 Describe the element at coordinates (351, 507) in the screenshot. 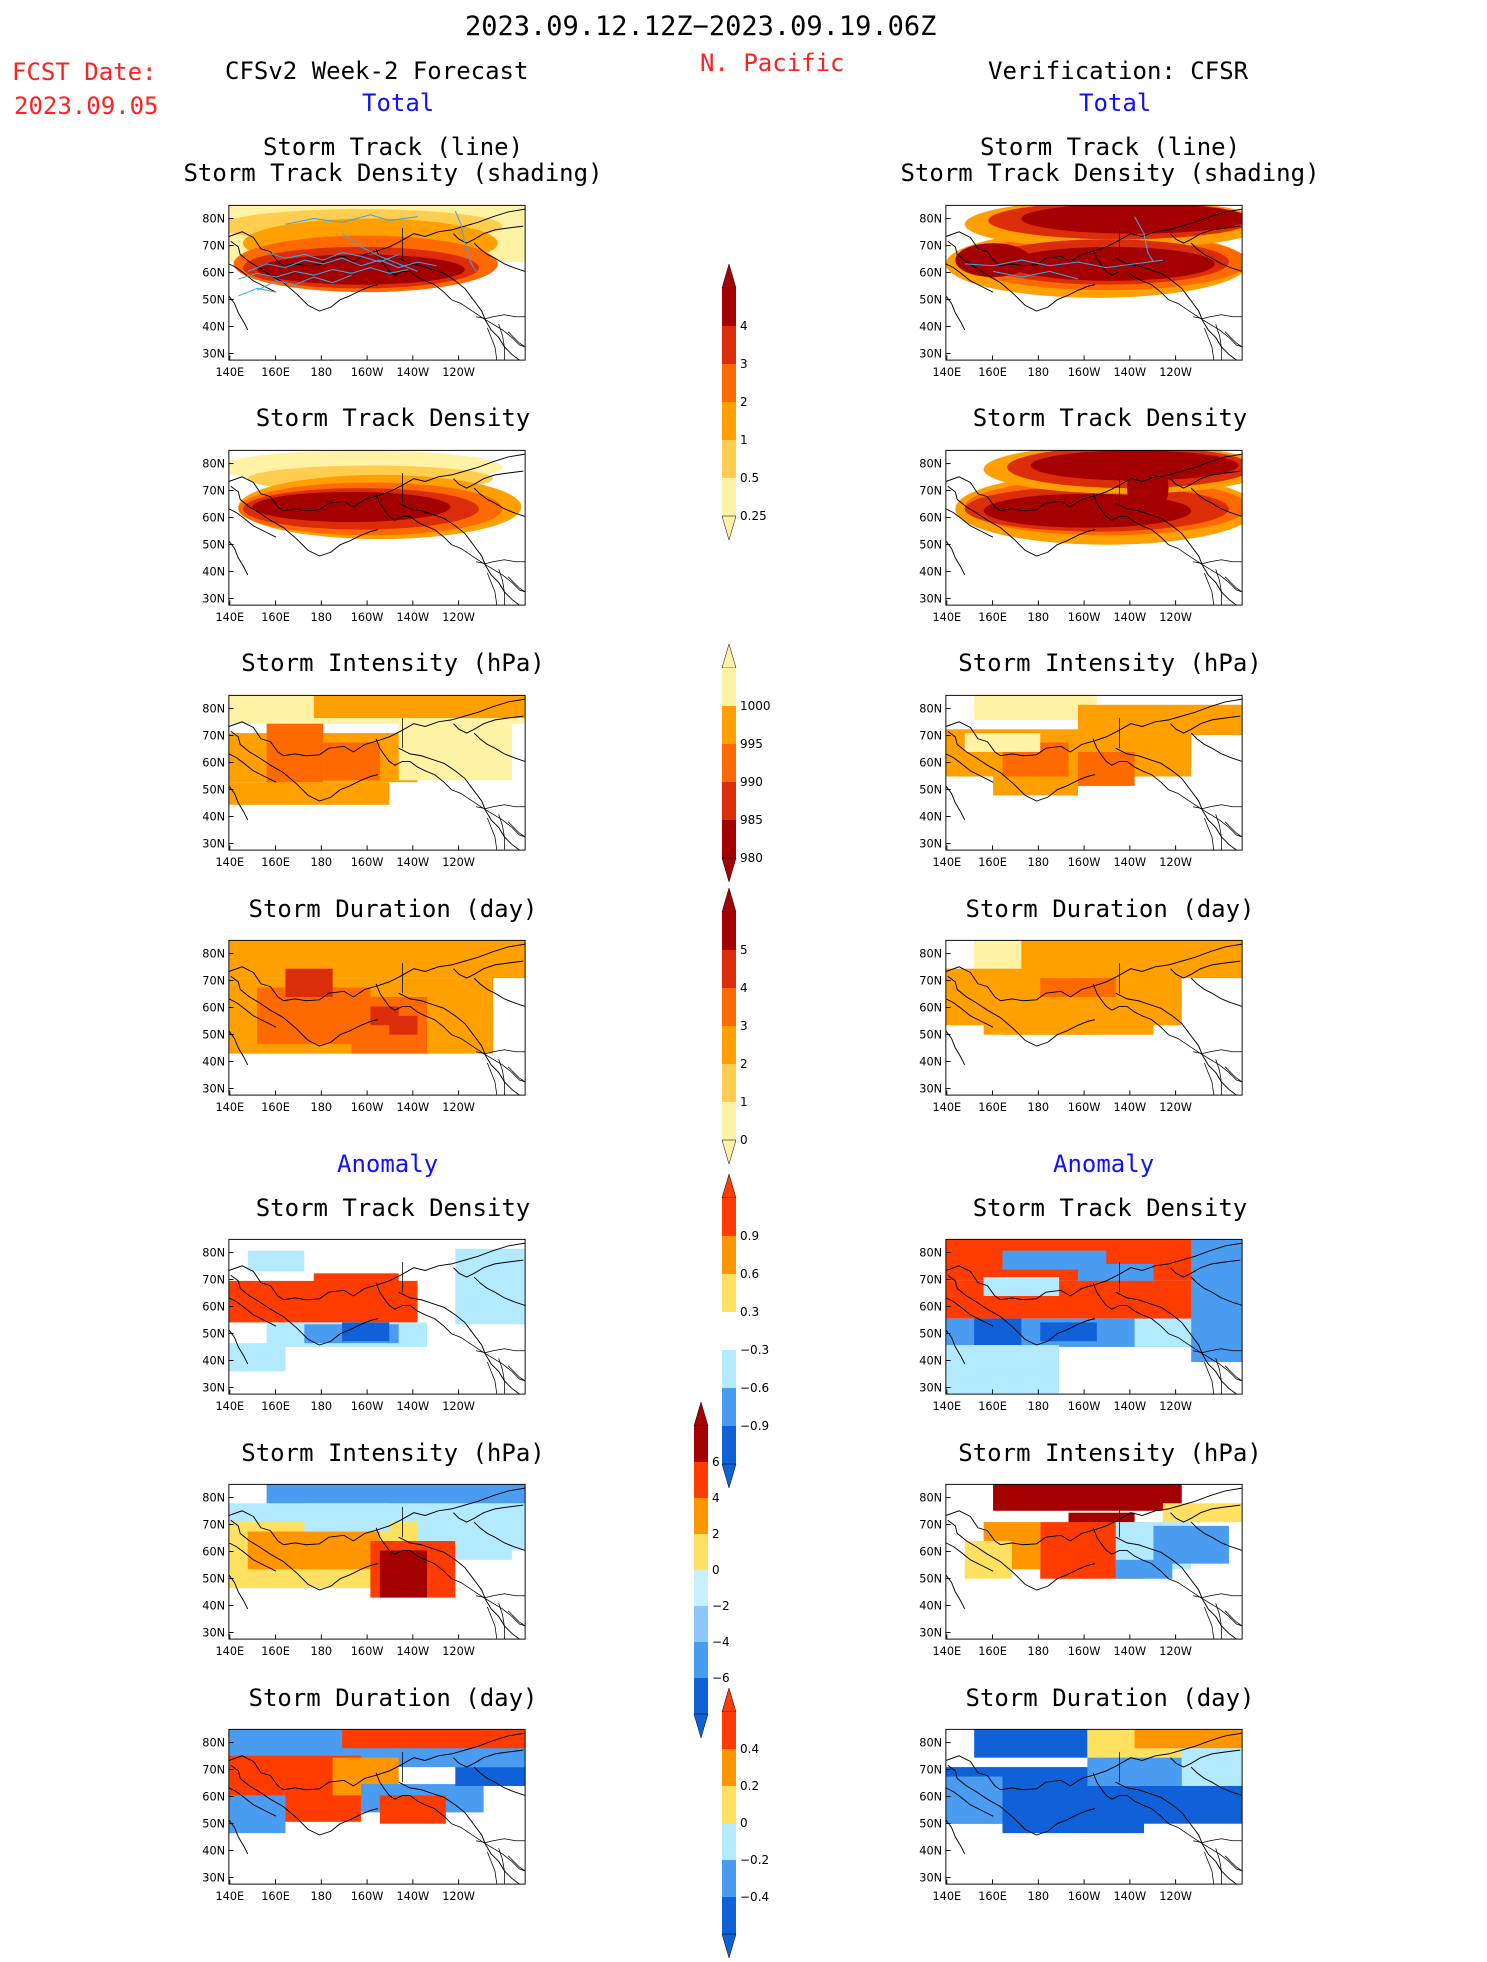

I see `shaded-region` at that location.